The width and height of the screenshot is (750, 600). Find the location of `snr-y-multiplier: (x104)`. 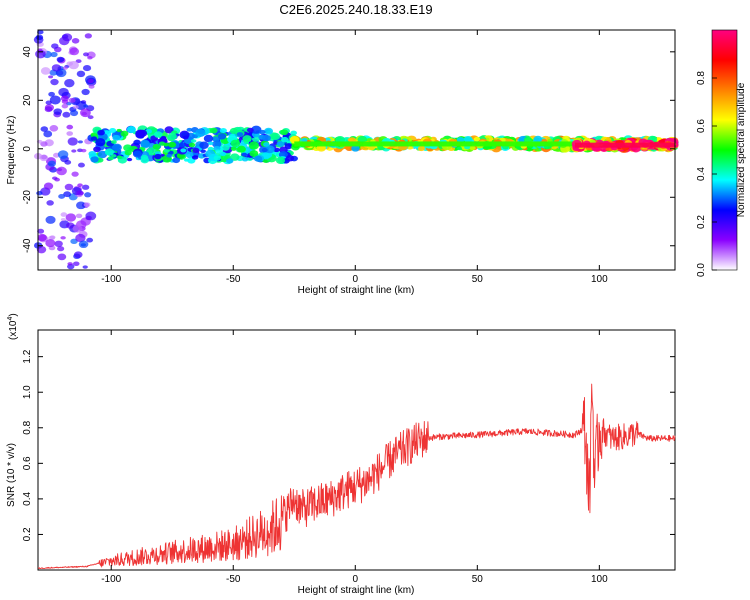

snr-y-multiplier: (x104) is located at coordinates (13, 326).